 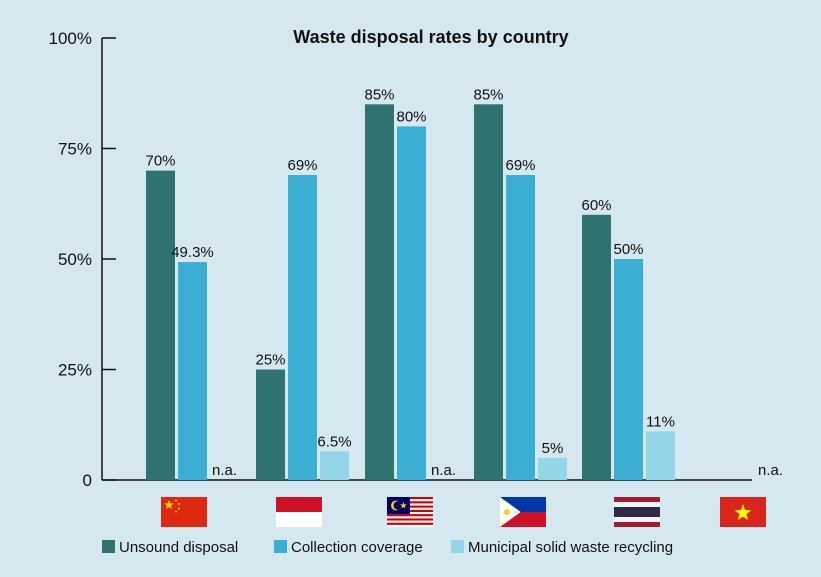 I want to click on legend-item: Unsound disposal, so click(x=170, y=547).